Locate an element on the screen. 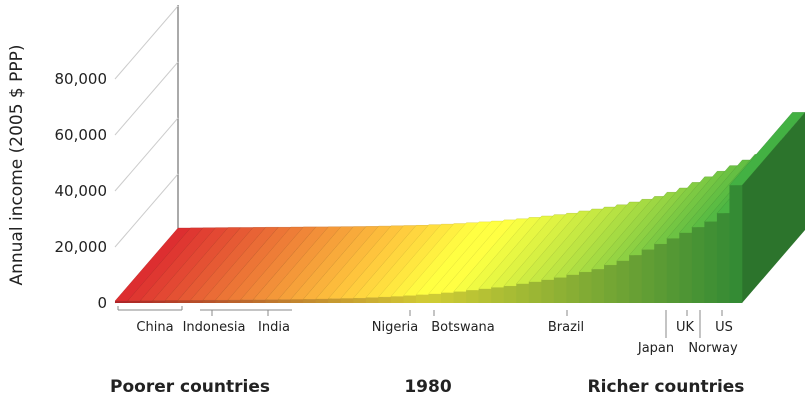 The width and height of the screenshot is (809, 404). y-tick-label: 60,000 is located at coordinates (81, 135).